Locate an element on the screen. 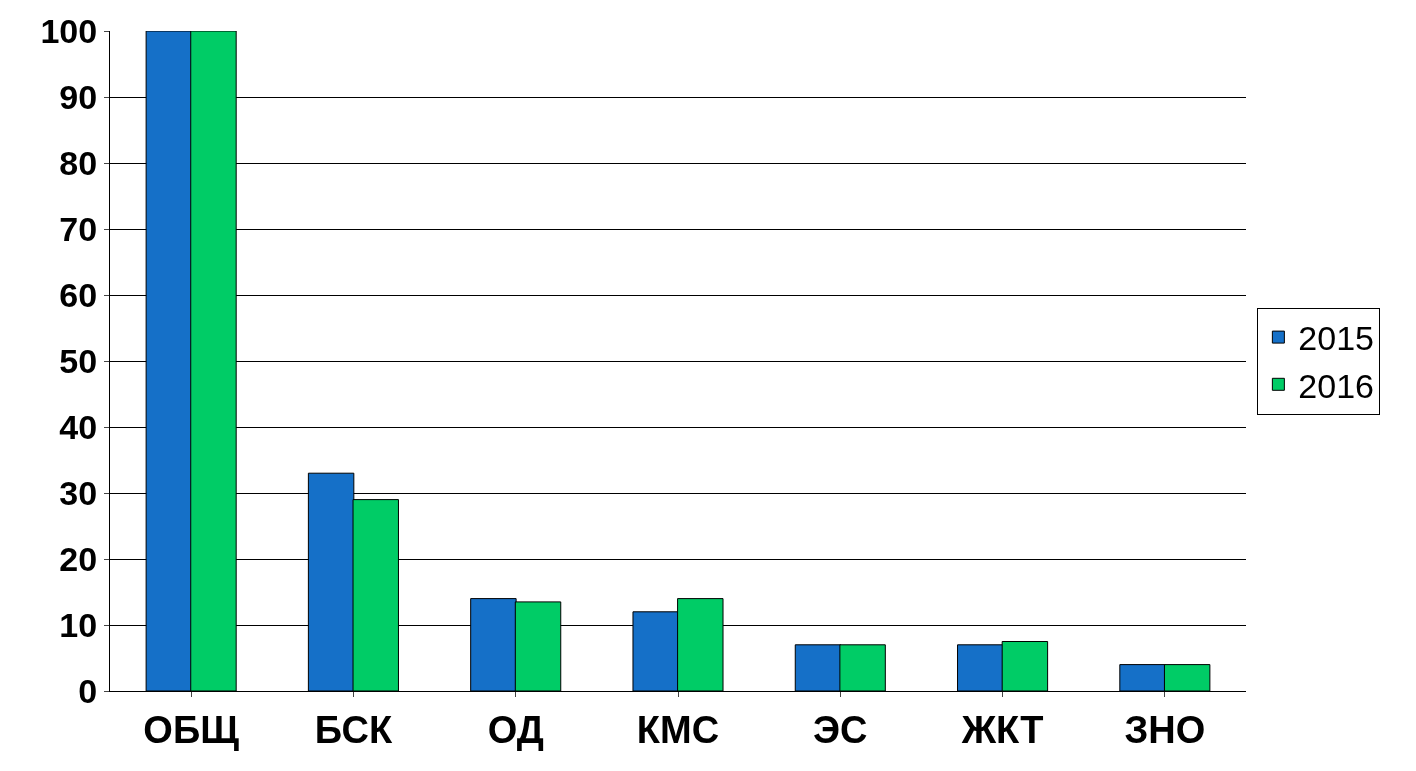 This screenshot has height=771, width=1416. y-tick-label: 90 is located at coordinates (78, 96).